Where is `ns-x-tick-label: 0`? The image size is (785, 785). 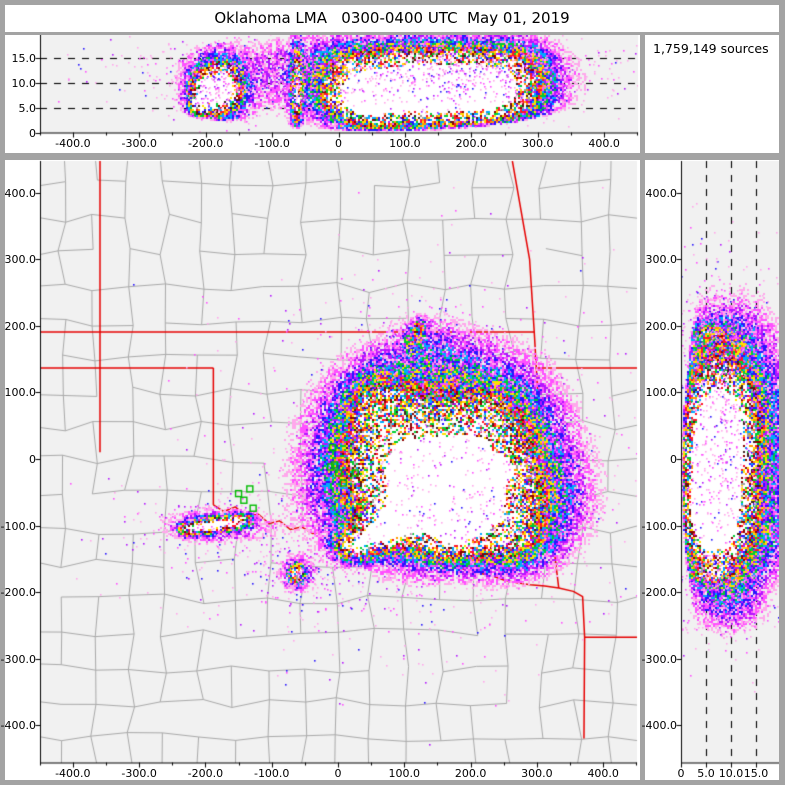
ns-x-tick-label: 0 is located at coordinates (681, 773).